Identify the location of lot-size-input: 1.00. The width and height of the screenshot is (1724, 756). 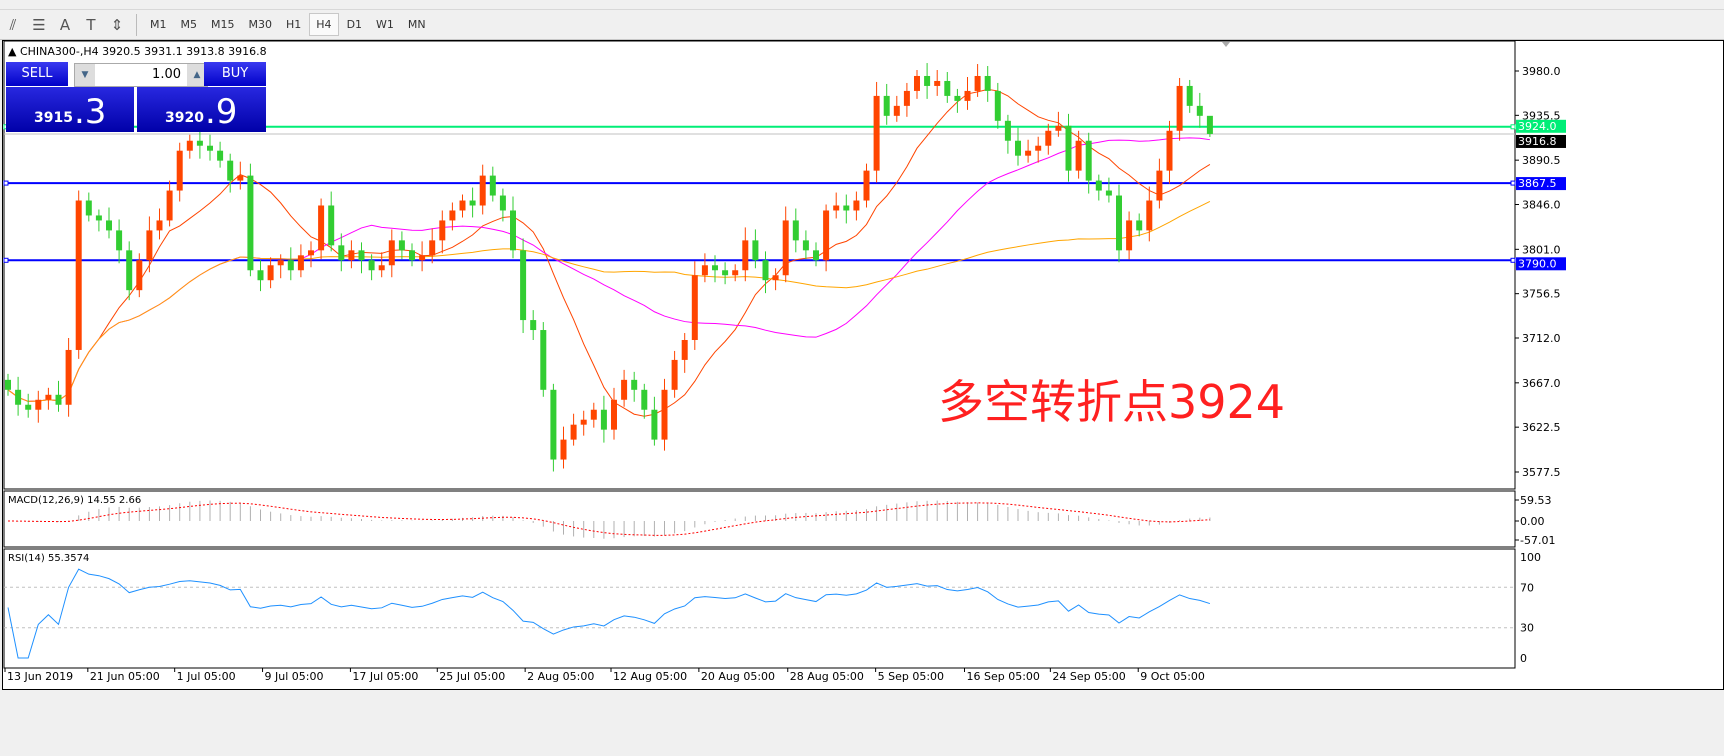
(166, 74).